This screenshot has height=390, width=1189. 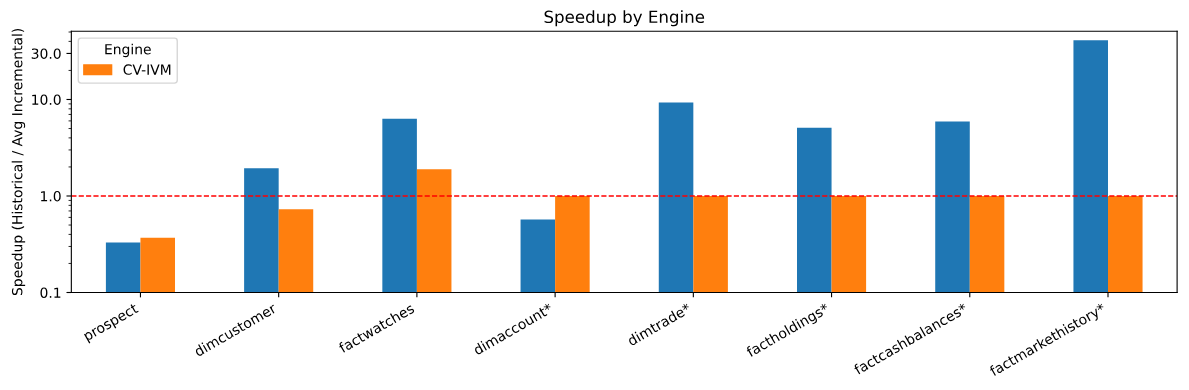 I want to click on y-axis-title: Speedup (Historical / Avg Incremental), so click(x=18, y=162).